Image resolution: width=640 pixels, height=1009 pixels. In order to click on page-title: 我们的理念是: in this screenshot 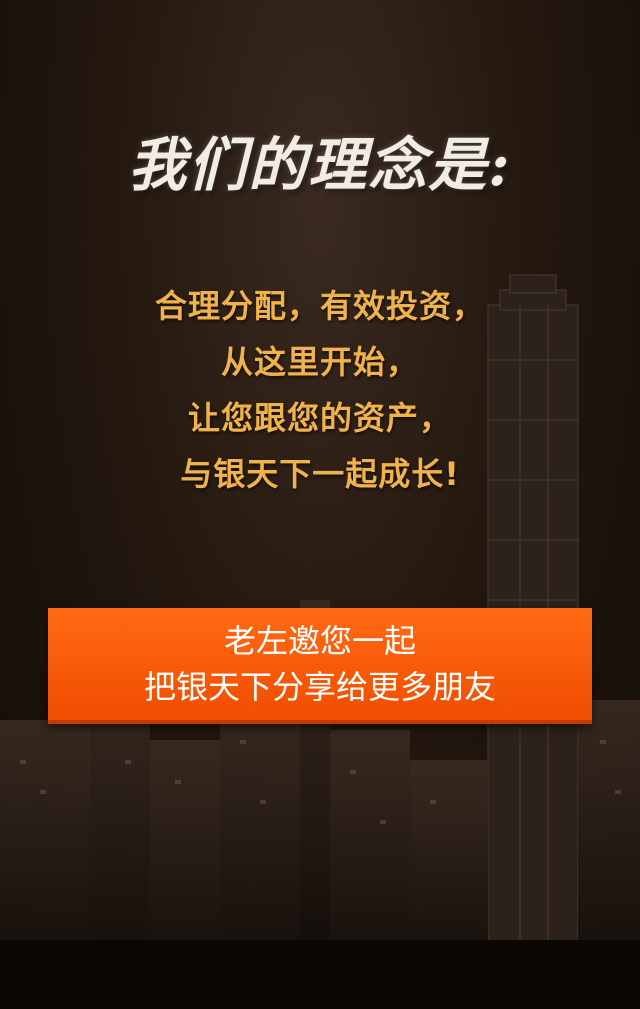, I will do `click(320, 165)`.